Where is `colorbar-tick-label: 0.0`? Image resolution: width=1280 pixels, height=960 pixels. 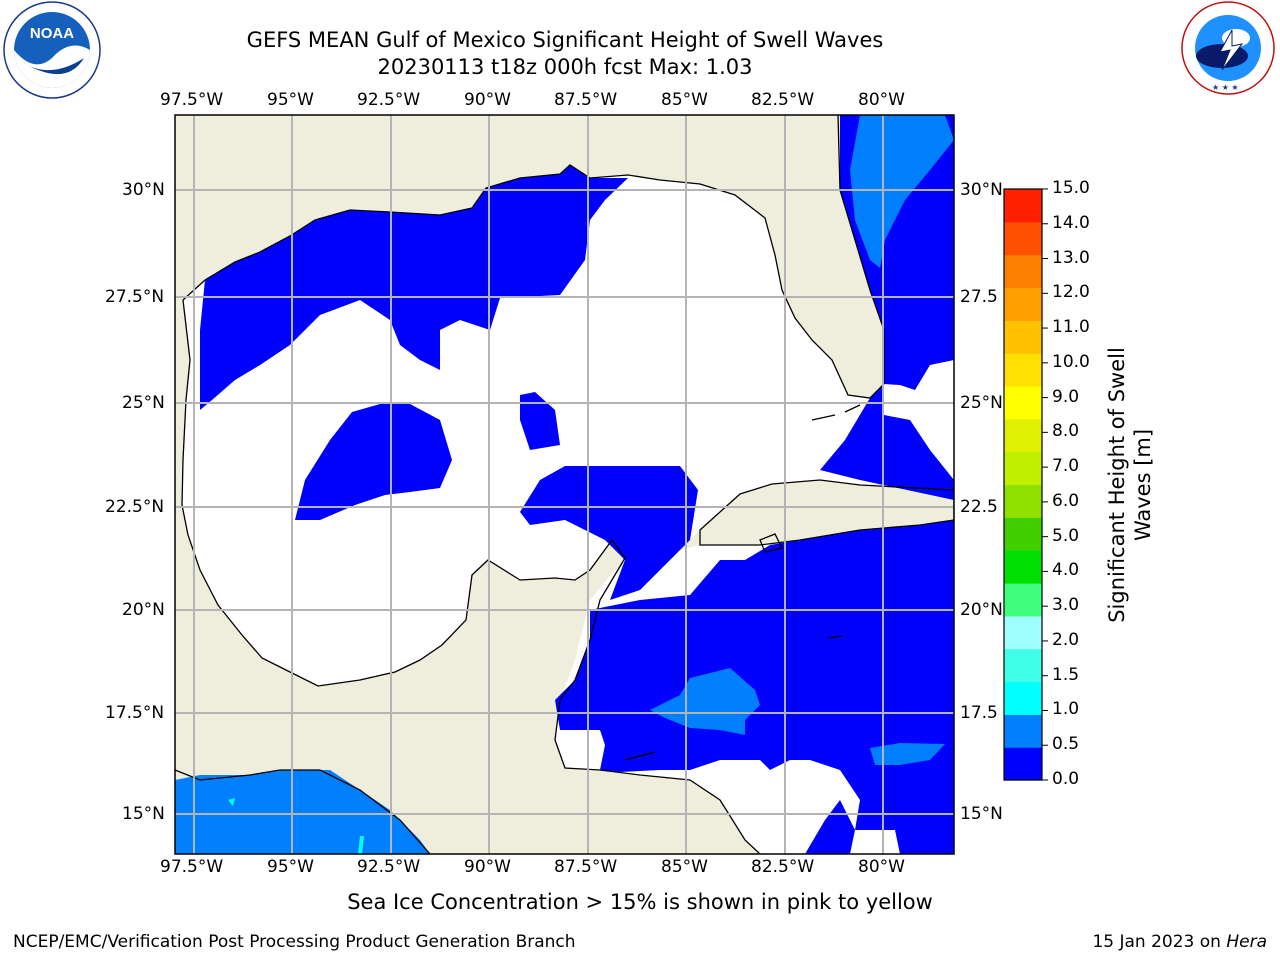 colorbar-tick-label: 0.0 is located at coordinates (1066, 779).